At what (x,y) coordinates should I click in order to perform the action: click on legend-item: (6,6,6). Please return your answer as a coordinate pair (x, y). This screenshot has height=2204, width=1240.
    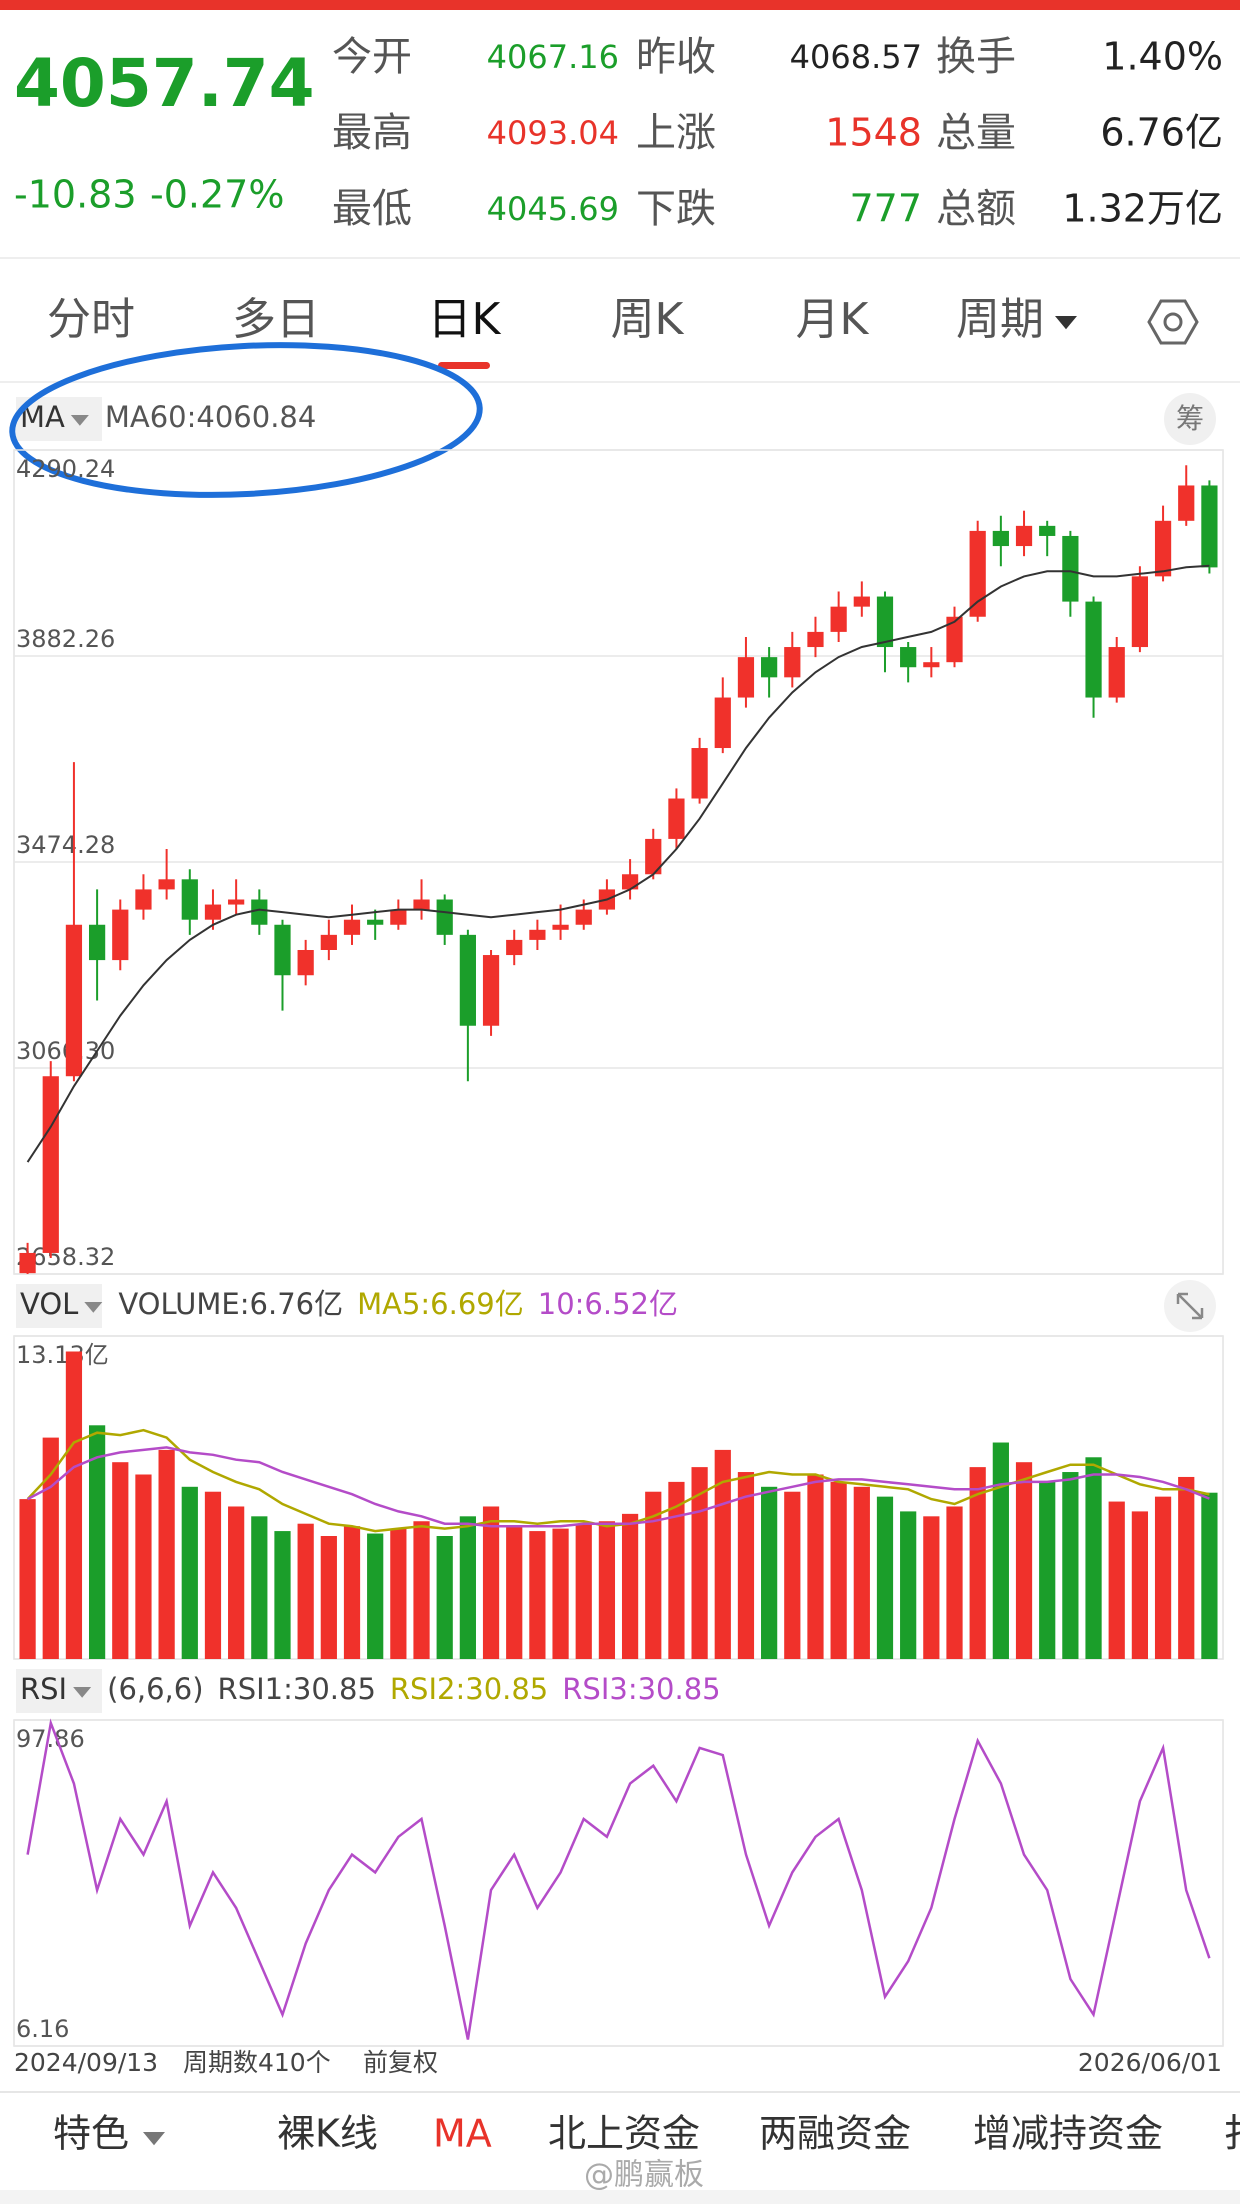
    Looking at the image, I should click on (155, 1689).